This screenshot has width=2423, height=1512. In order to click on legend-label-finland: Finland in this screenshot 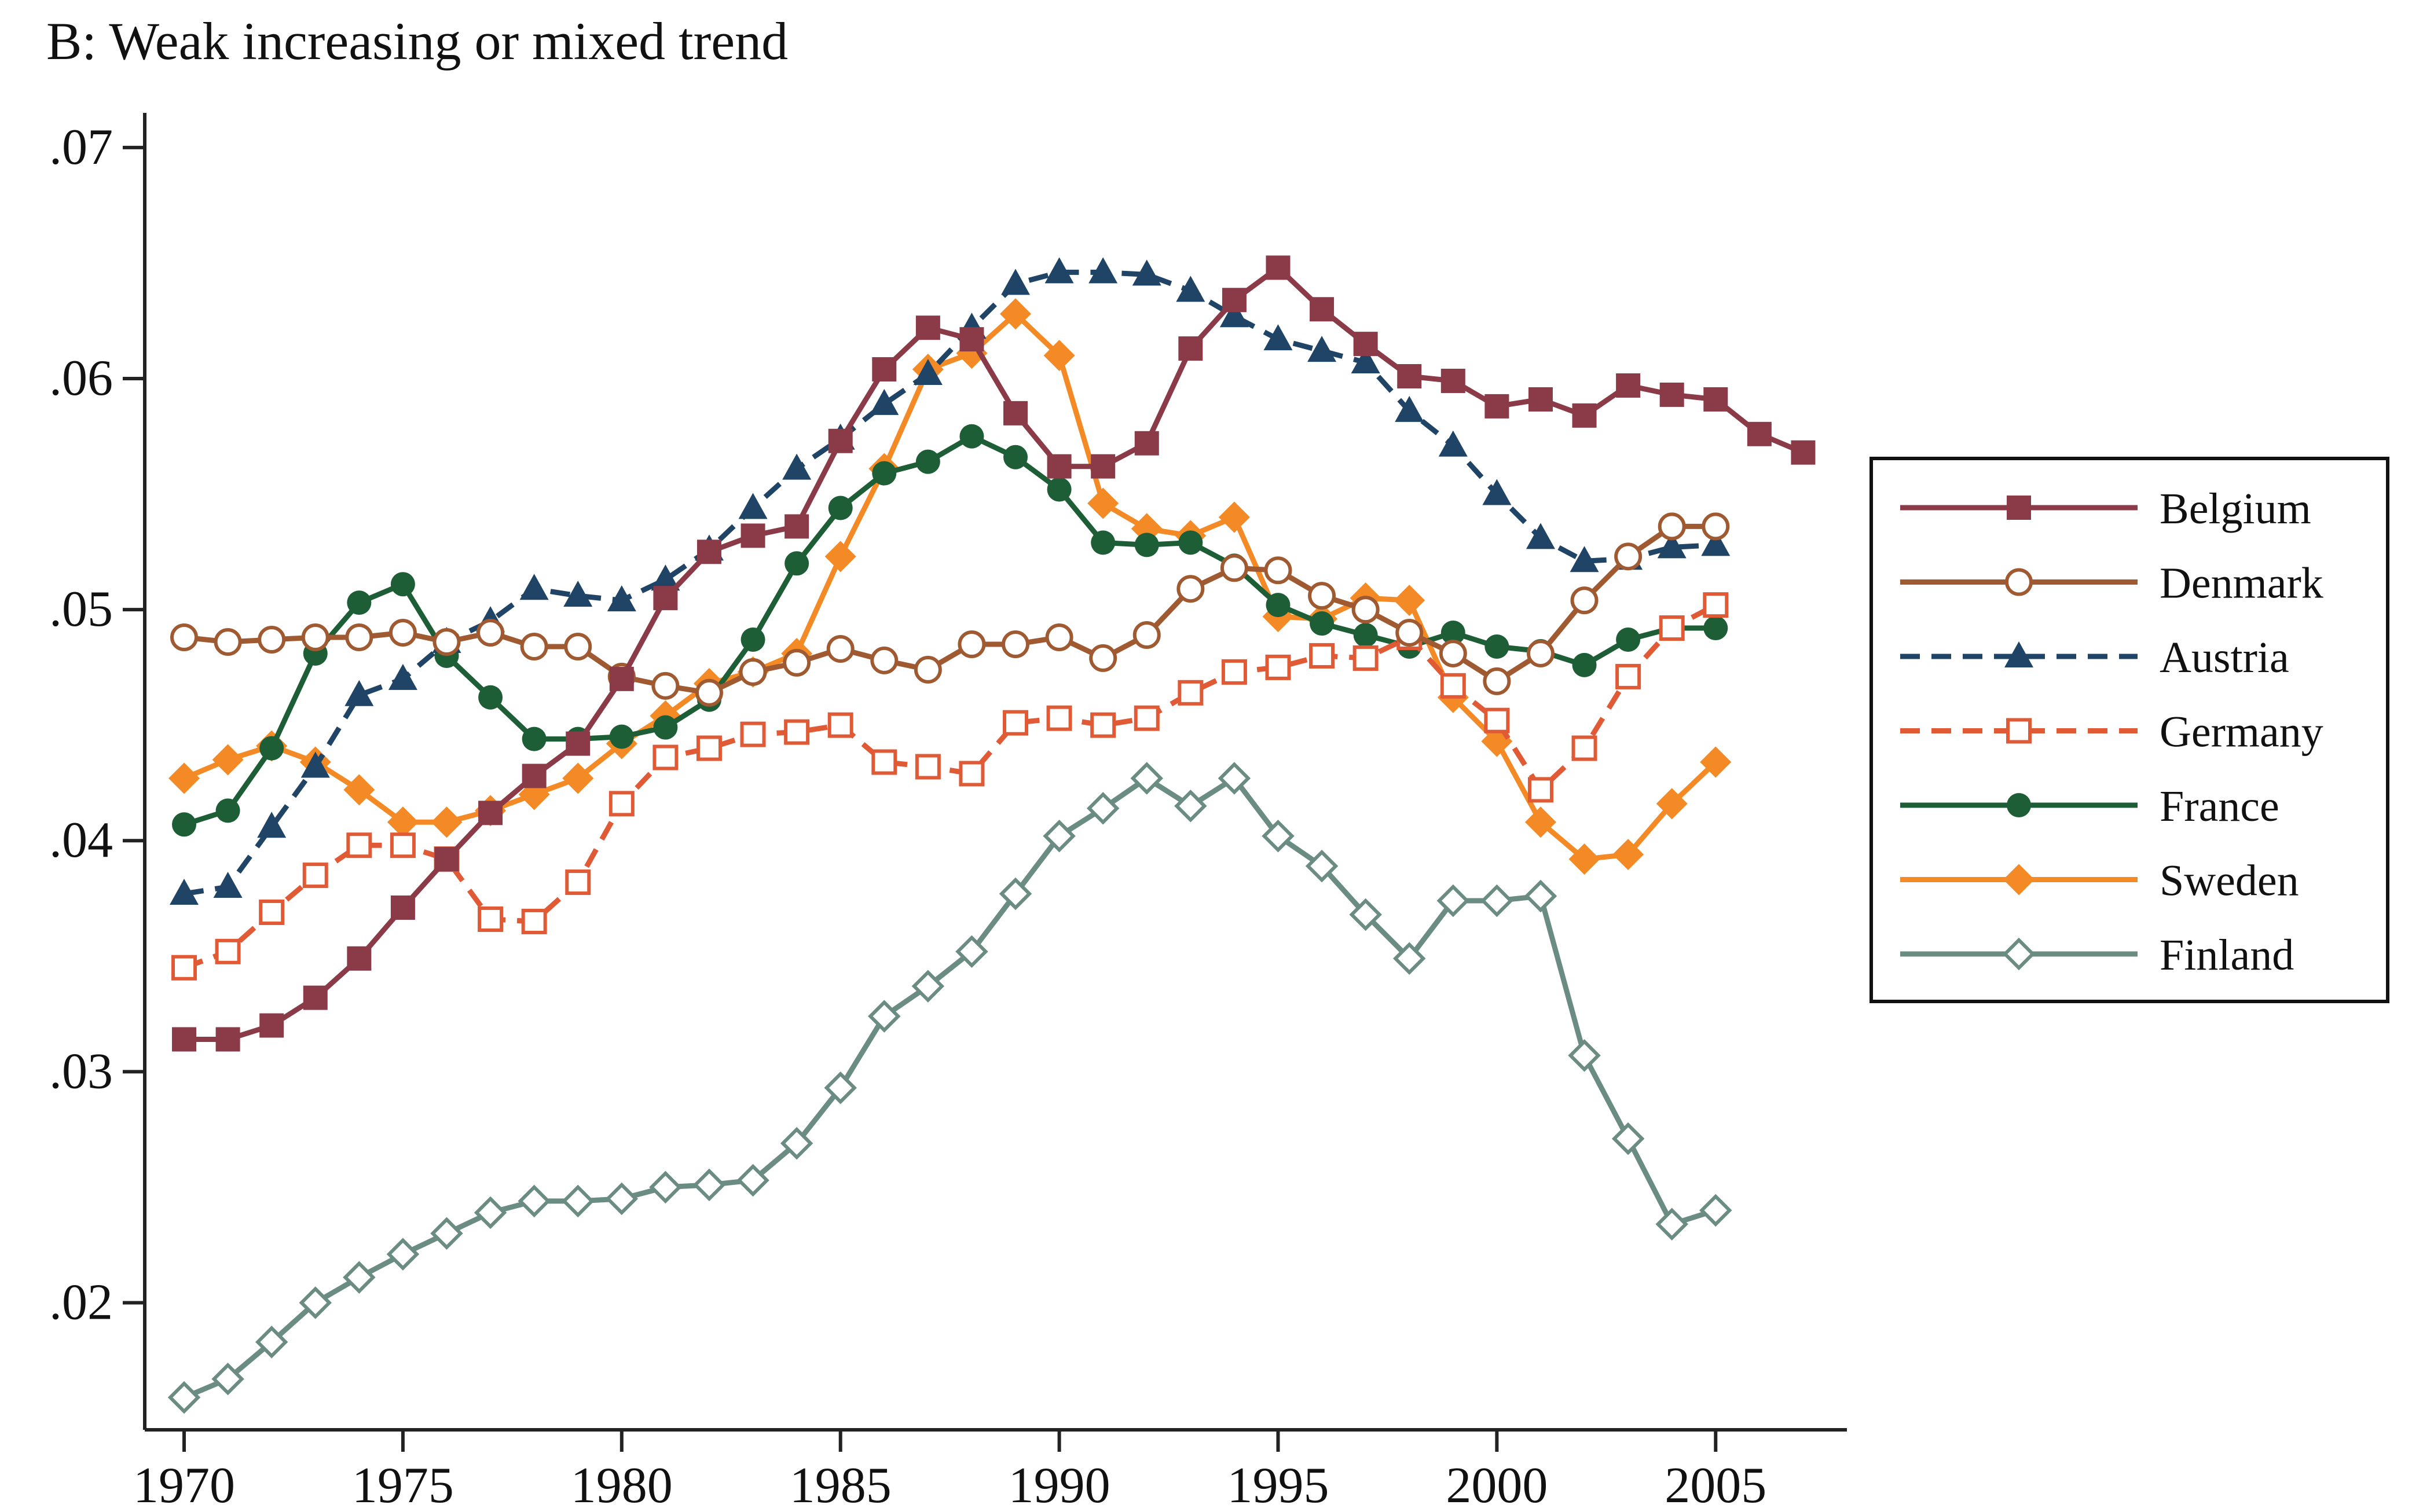, I will do `click(2227, 955)`.